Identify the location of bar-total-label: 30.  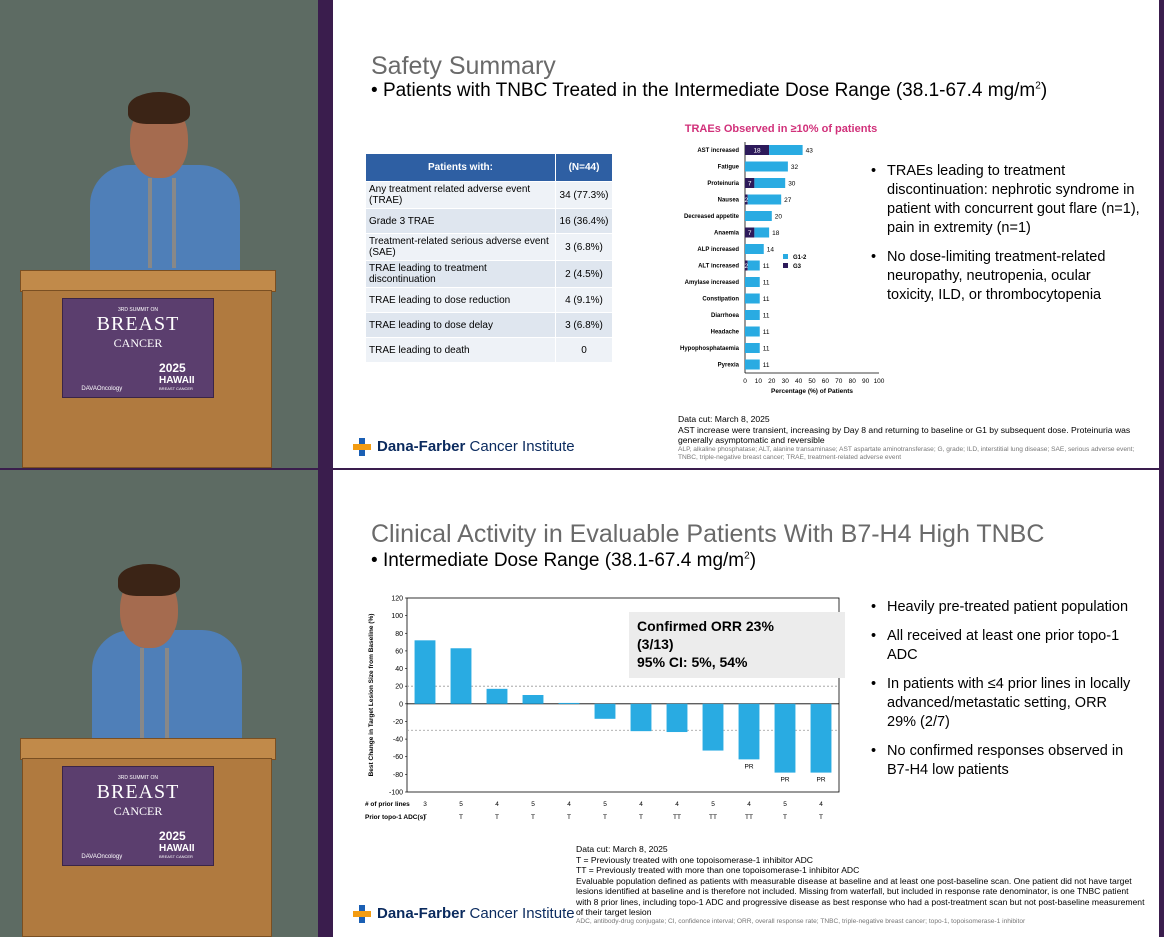
(792, 184).